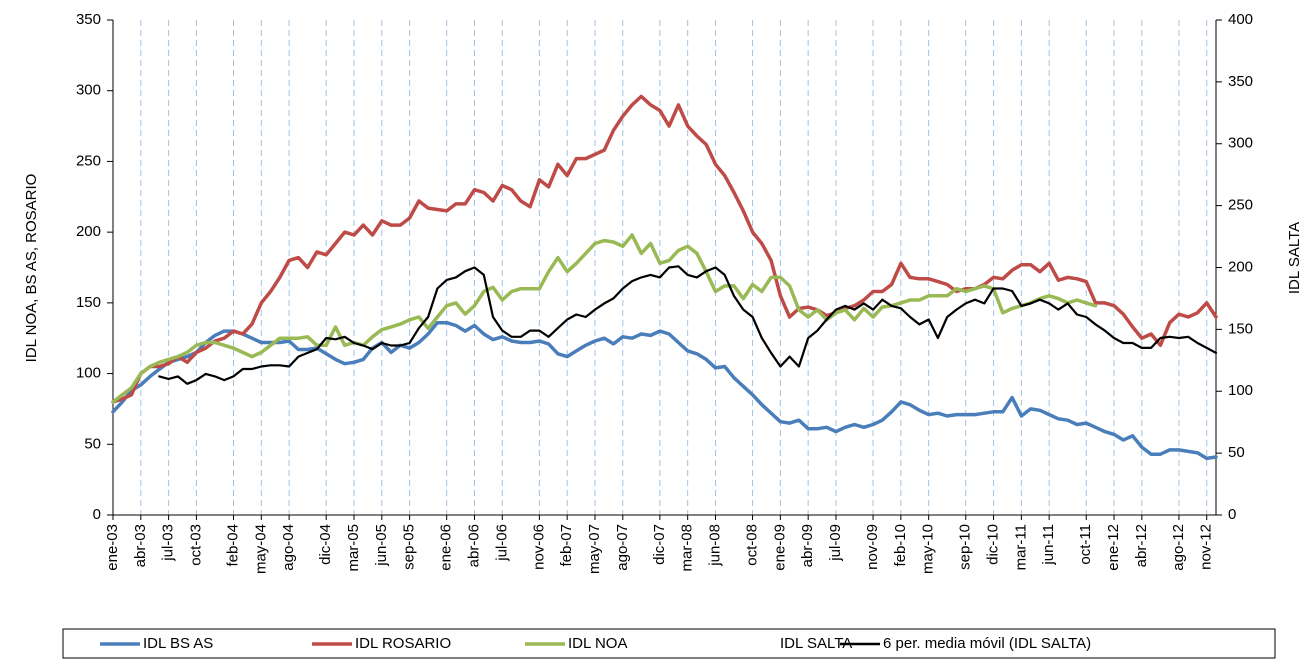  I want to click on x-tick-label: abr-12, so click(1141, 545).